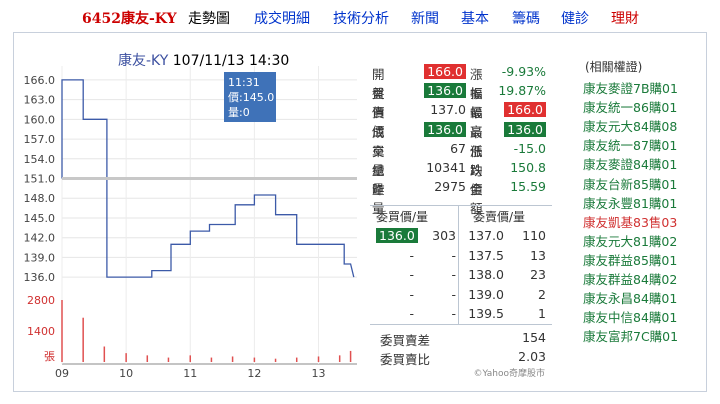  Describe the element at coordinates (614, 67) in the screenshot. I see `warrants-header: (相關權證)` at that location.